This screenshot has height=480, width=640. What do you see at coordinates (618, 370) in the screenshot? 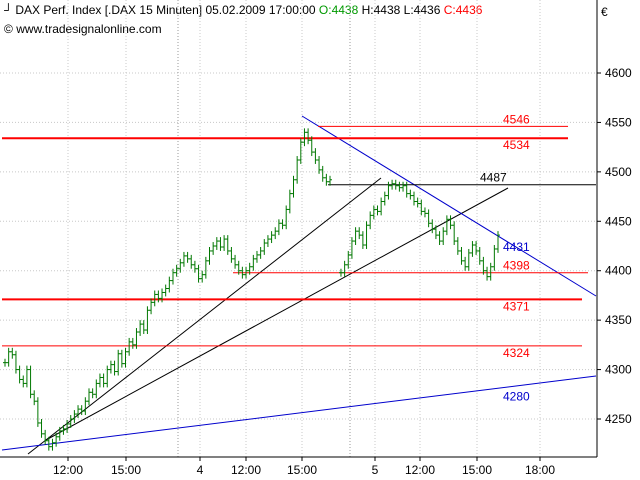
I see `y-tick-label: 4300` at bounding box center [618, 370].